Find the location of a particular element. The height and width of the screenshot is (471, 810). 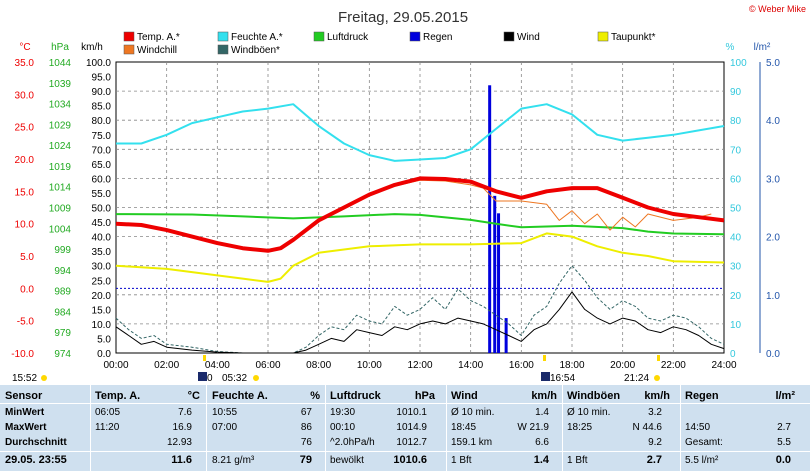

sunset-time: 21:24 is located at coordinates (636, 378).